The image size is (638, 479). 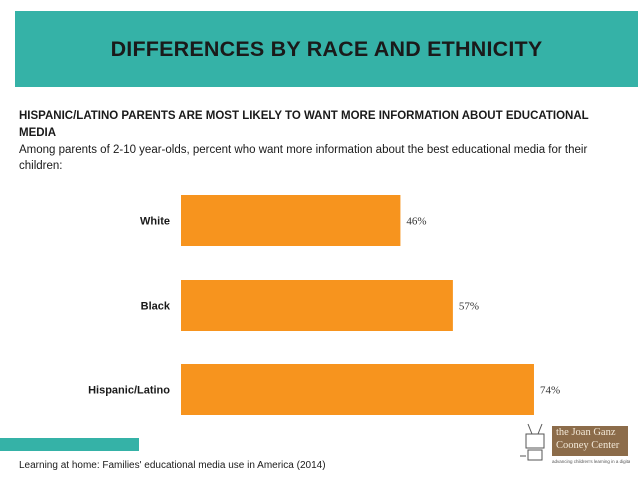 I want to click on data-label: 46%, so click(x=416, y=222).